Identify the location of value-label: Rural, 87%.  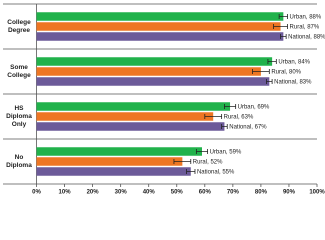
(305, 28).